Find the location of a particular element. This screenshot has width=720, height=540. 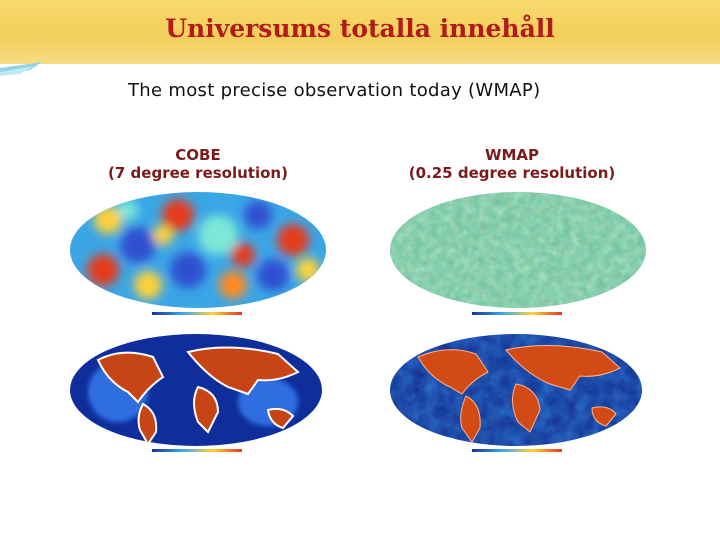

wmap-color-scale is located at coordinates (517, 313).